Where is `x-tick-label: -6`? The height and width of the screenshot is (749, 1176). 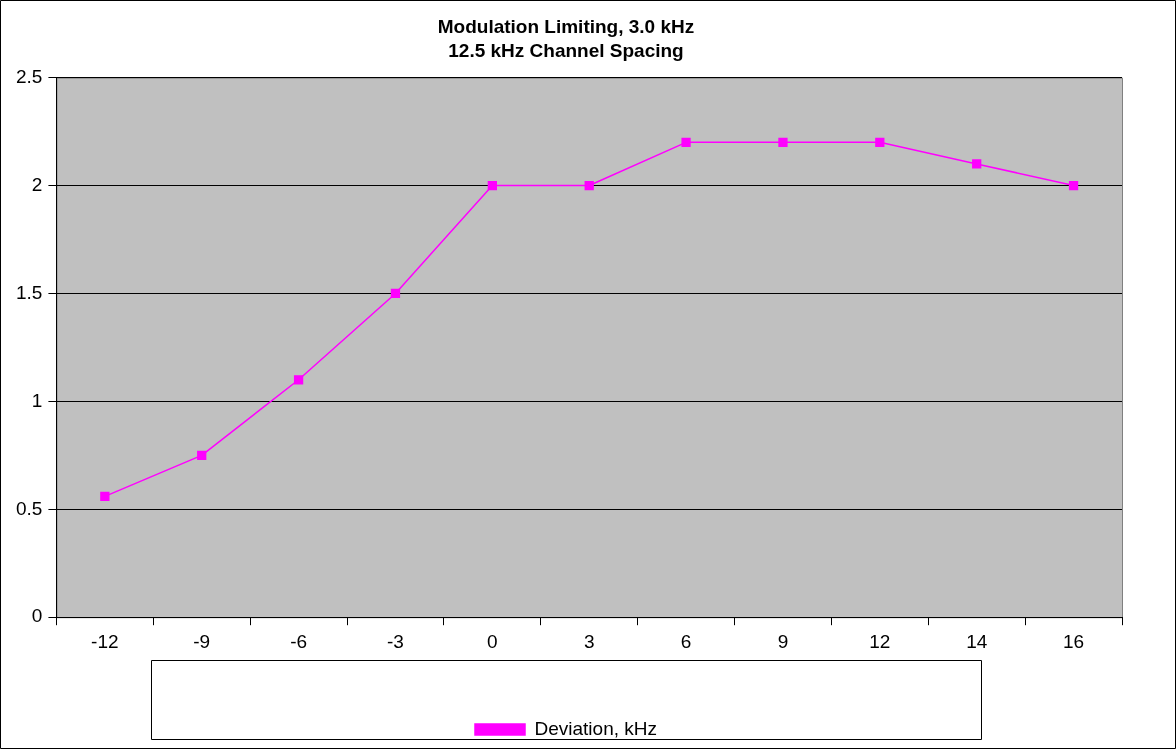 x-tick-label: -6 is located at coordinates (299, 641).